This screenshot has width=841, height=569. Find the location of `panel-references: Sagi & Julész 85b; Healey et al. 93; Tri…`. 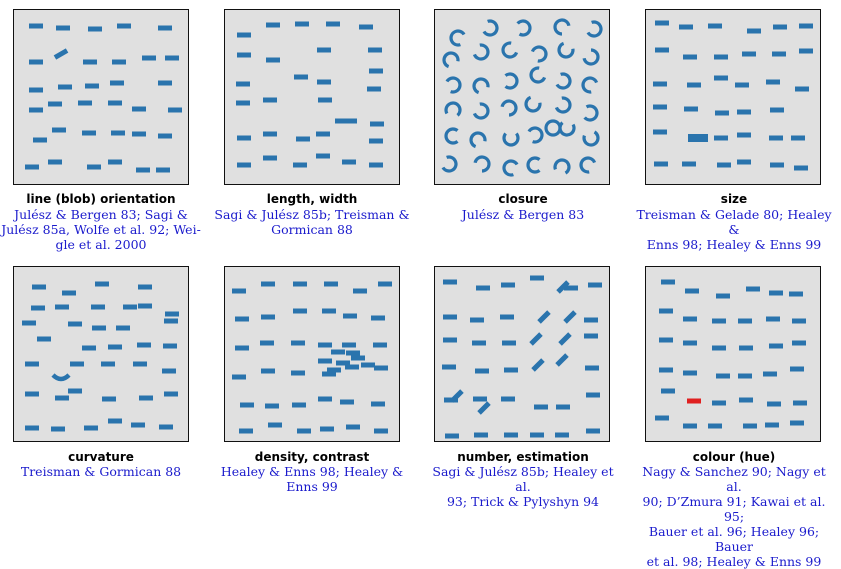

panel-references: Sagi & Julész 85b; Healey et al. 93; Tri… is located at coordinates (523, 486).